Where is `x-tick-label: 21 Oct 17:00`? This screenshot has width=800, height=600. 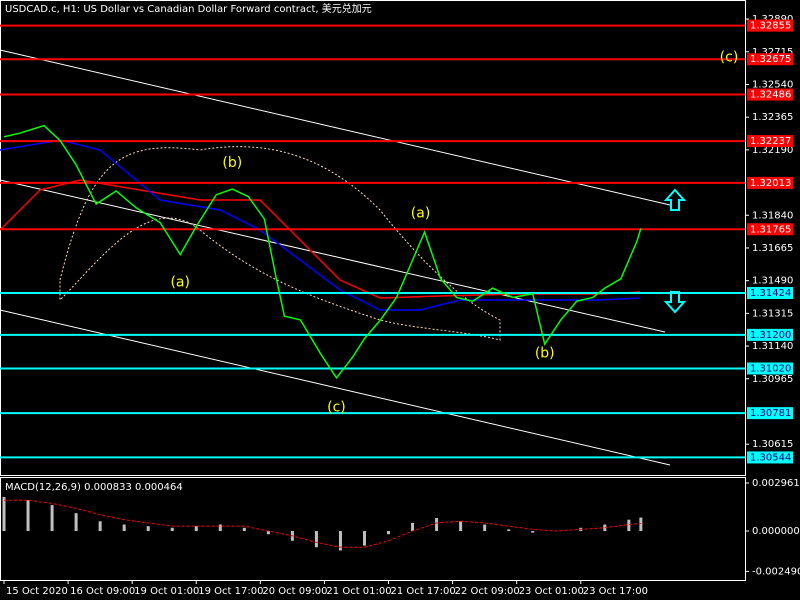
x-tick-label: 21 Oct 17:00 is located at coordinates (423, 591).